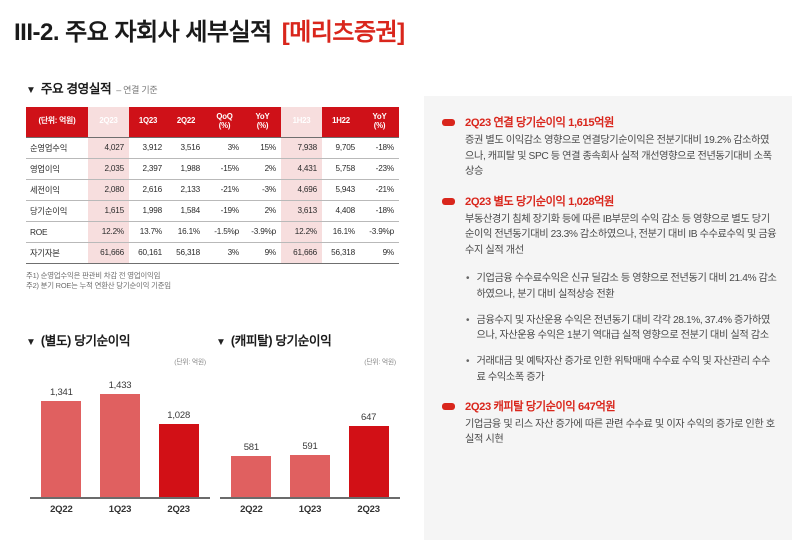  What do you see at coordinates (385, 168) in the screenshot?
I see `cell-yoy-h: -23%` at bounding box center [385, 168].